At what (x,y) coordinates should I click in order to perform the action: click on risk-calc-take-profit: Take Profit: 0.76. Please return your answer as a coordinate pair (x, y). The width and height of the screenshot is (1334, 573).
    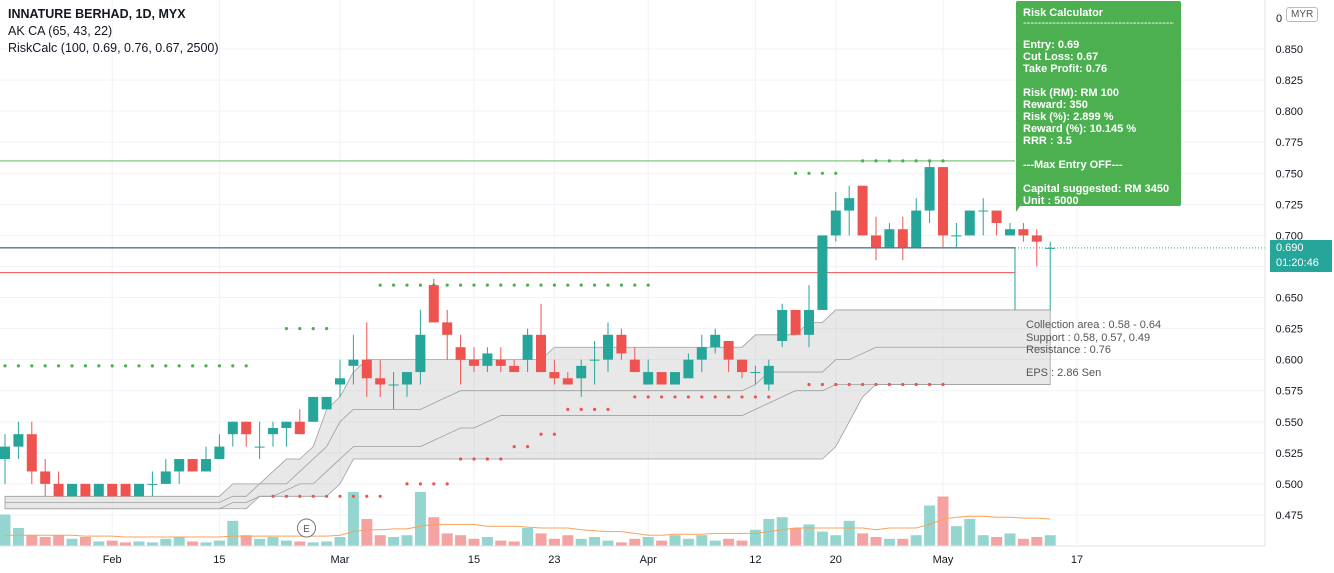
    Looking at the image, I should click on (1065, 69).